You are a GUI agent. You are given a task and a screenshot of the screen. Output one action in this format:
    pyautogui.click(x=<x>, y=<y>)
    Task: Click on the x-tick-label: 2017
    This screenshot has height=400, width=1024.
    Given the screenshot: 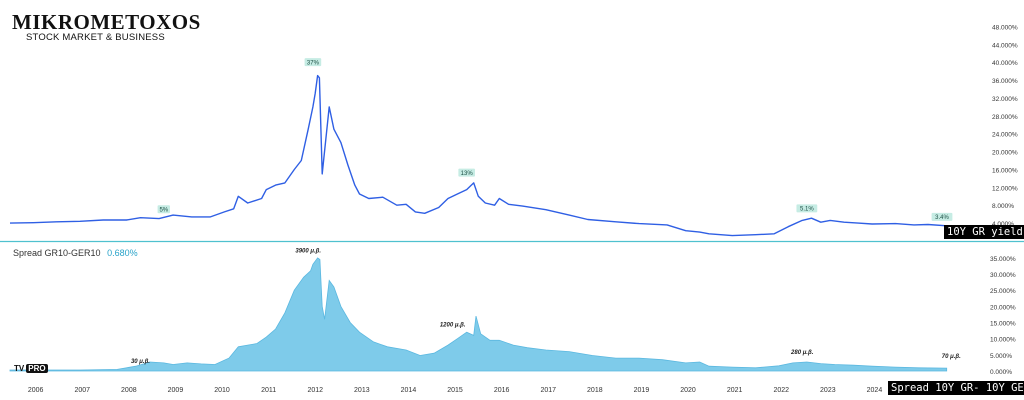 What is the action you would take?
    pyautogui.click(x=548, y=390)
    